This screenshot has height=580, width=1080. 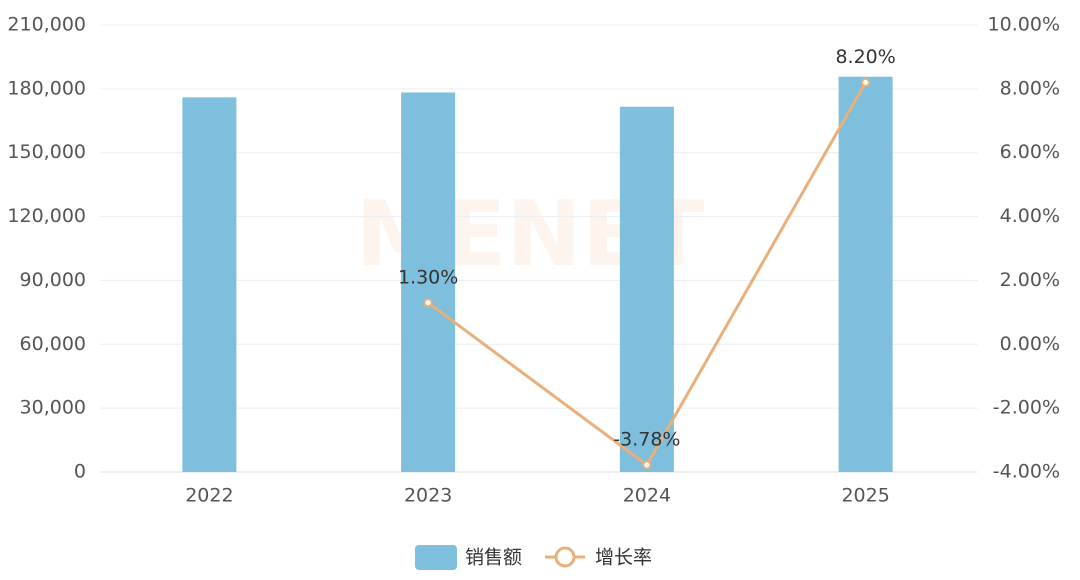 I want to click on y-tick-label: 120,000, so click(x=46, y=216).